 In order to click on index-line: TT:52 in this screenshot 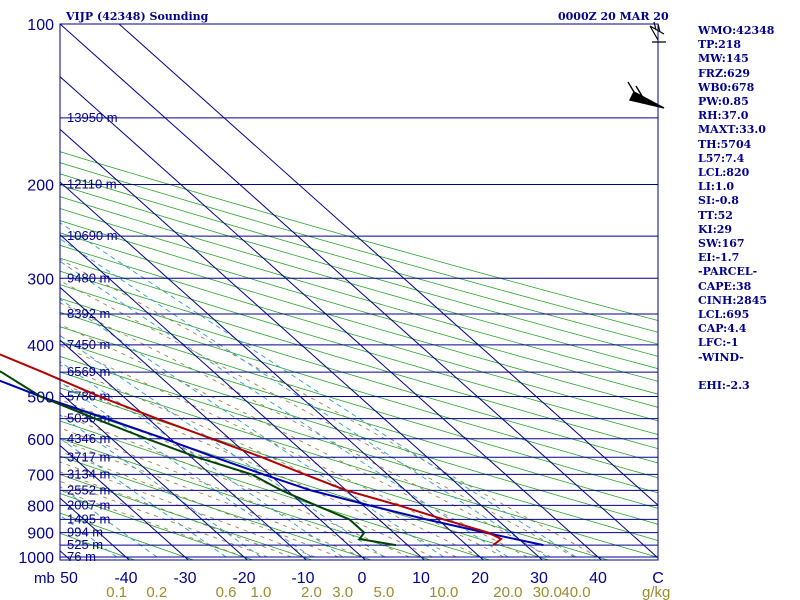, I will do `click(715, 215)`.